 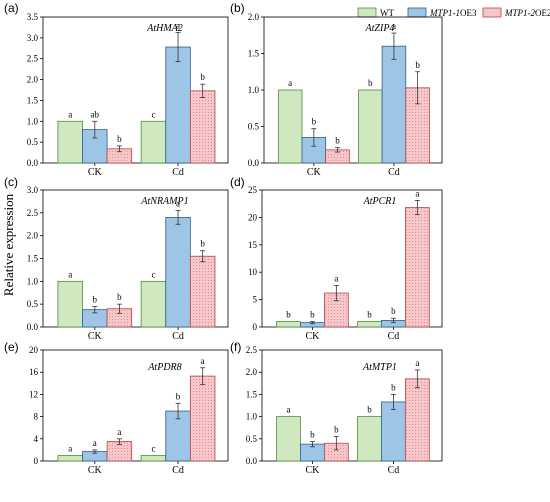 I want to click on y-tick-label: 5, so click(x=255, y=300).